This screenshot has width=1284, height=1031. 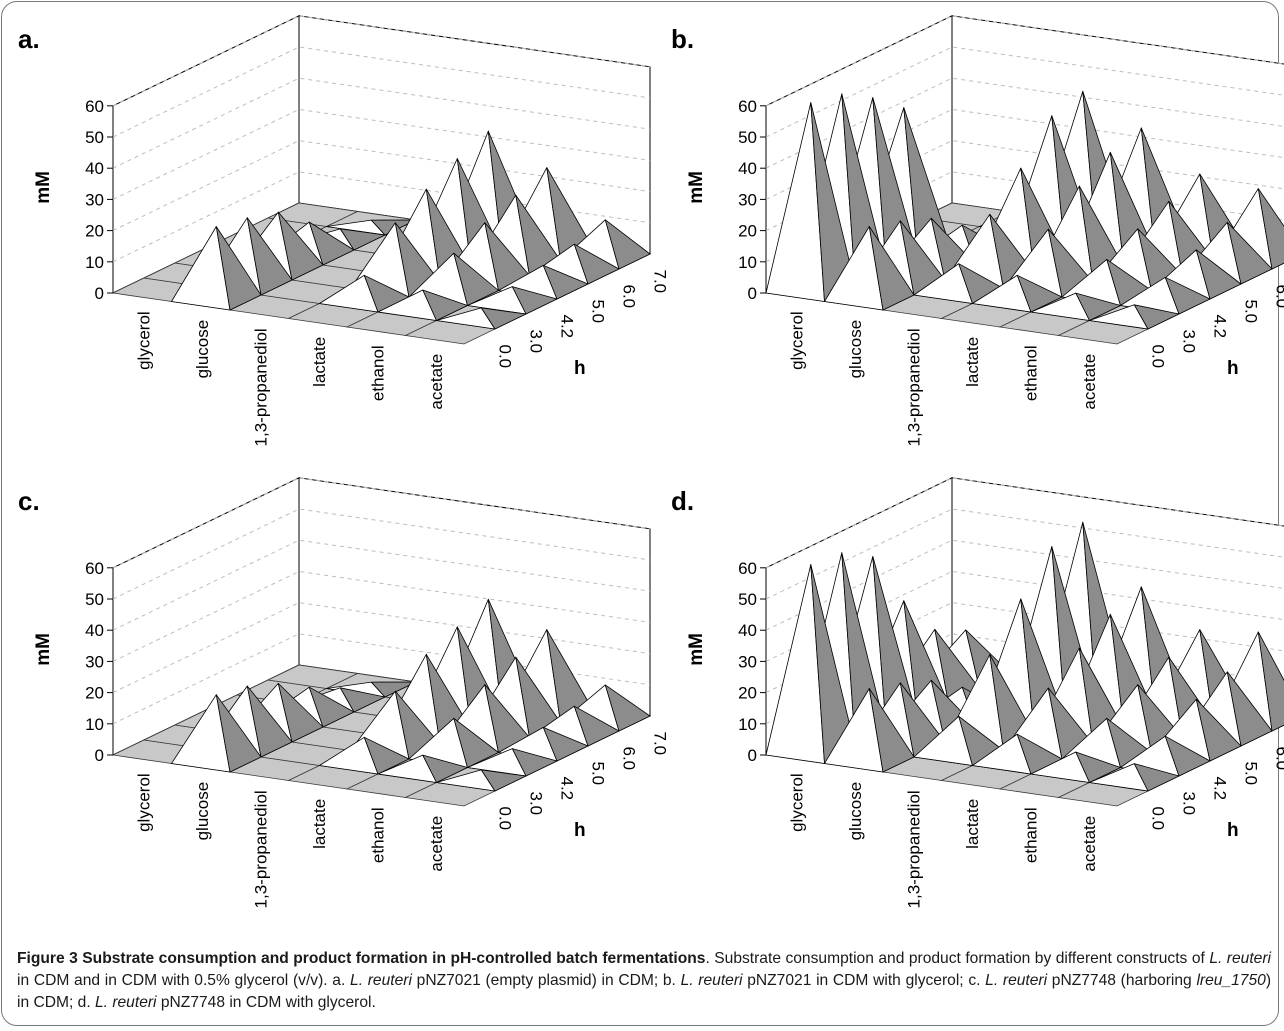 I want to click on panel-label: b., so click(x=682, y=39).